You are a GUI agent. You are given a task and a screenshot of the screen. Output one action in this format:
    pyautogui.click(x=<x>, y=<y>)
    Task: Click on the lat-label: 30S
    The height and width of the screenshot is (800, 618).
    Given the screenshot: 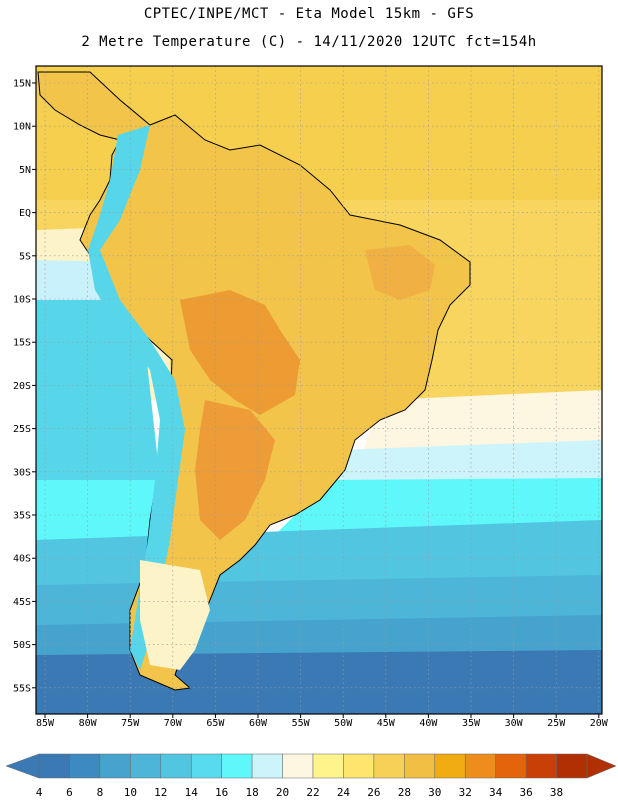 What is the action you would take?
    pyautogui.click(x=22, y=472)
    